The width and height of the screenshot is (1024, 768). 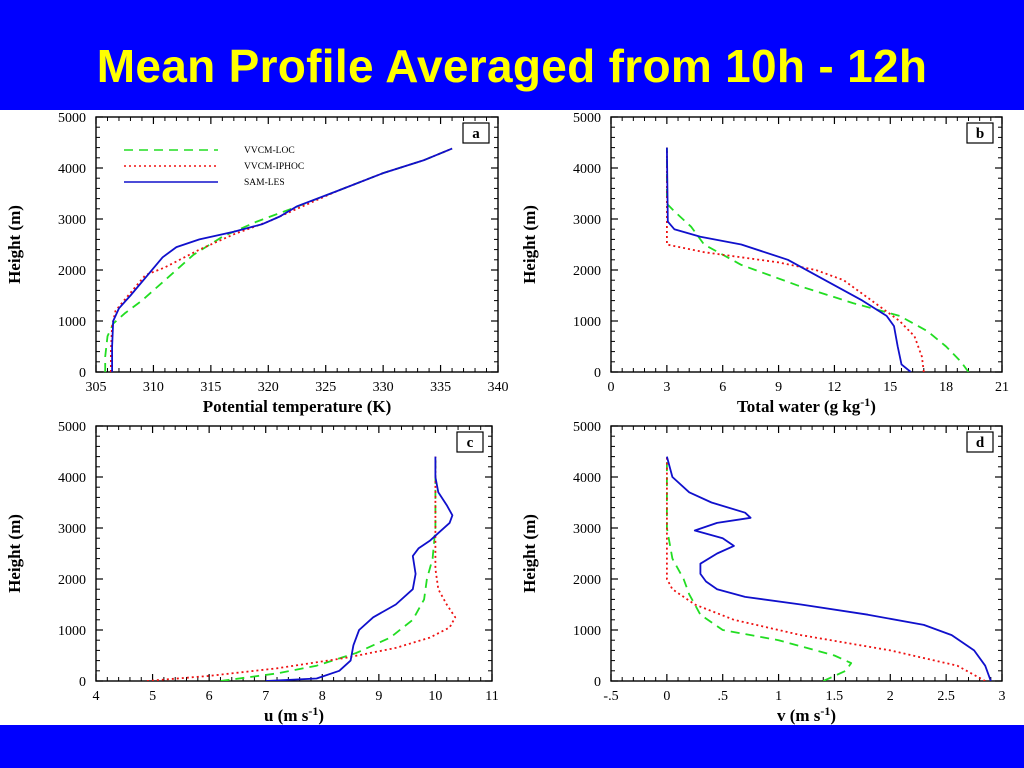 What do you see at coordinates (512, 746) in the screenshot?
I see `footer-banner` at bounding box center [512, 746].